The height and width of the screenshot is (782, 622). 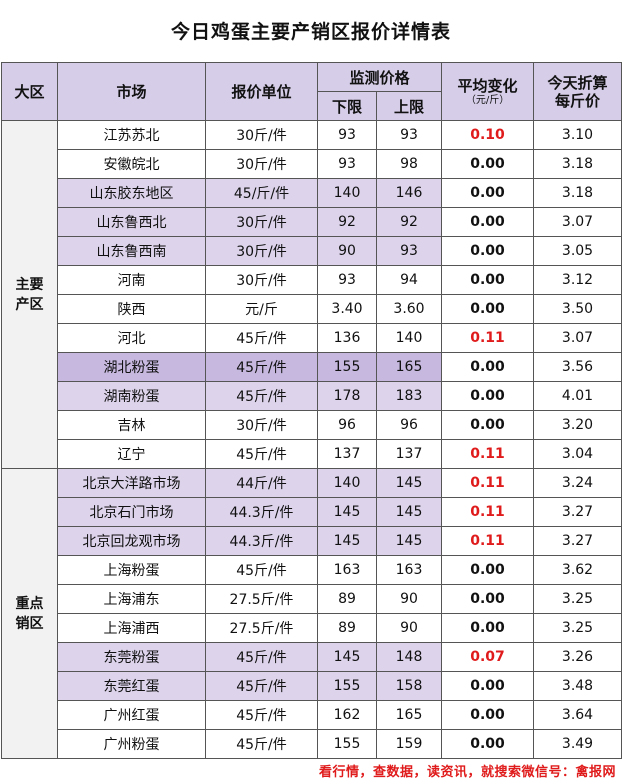 I want to click on table-row: 山东胶东地区 45/斤/件 140 146 0.00 3.18, so click(x=312, y=193).